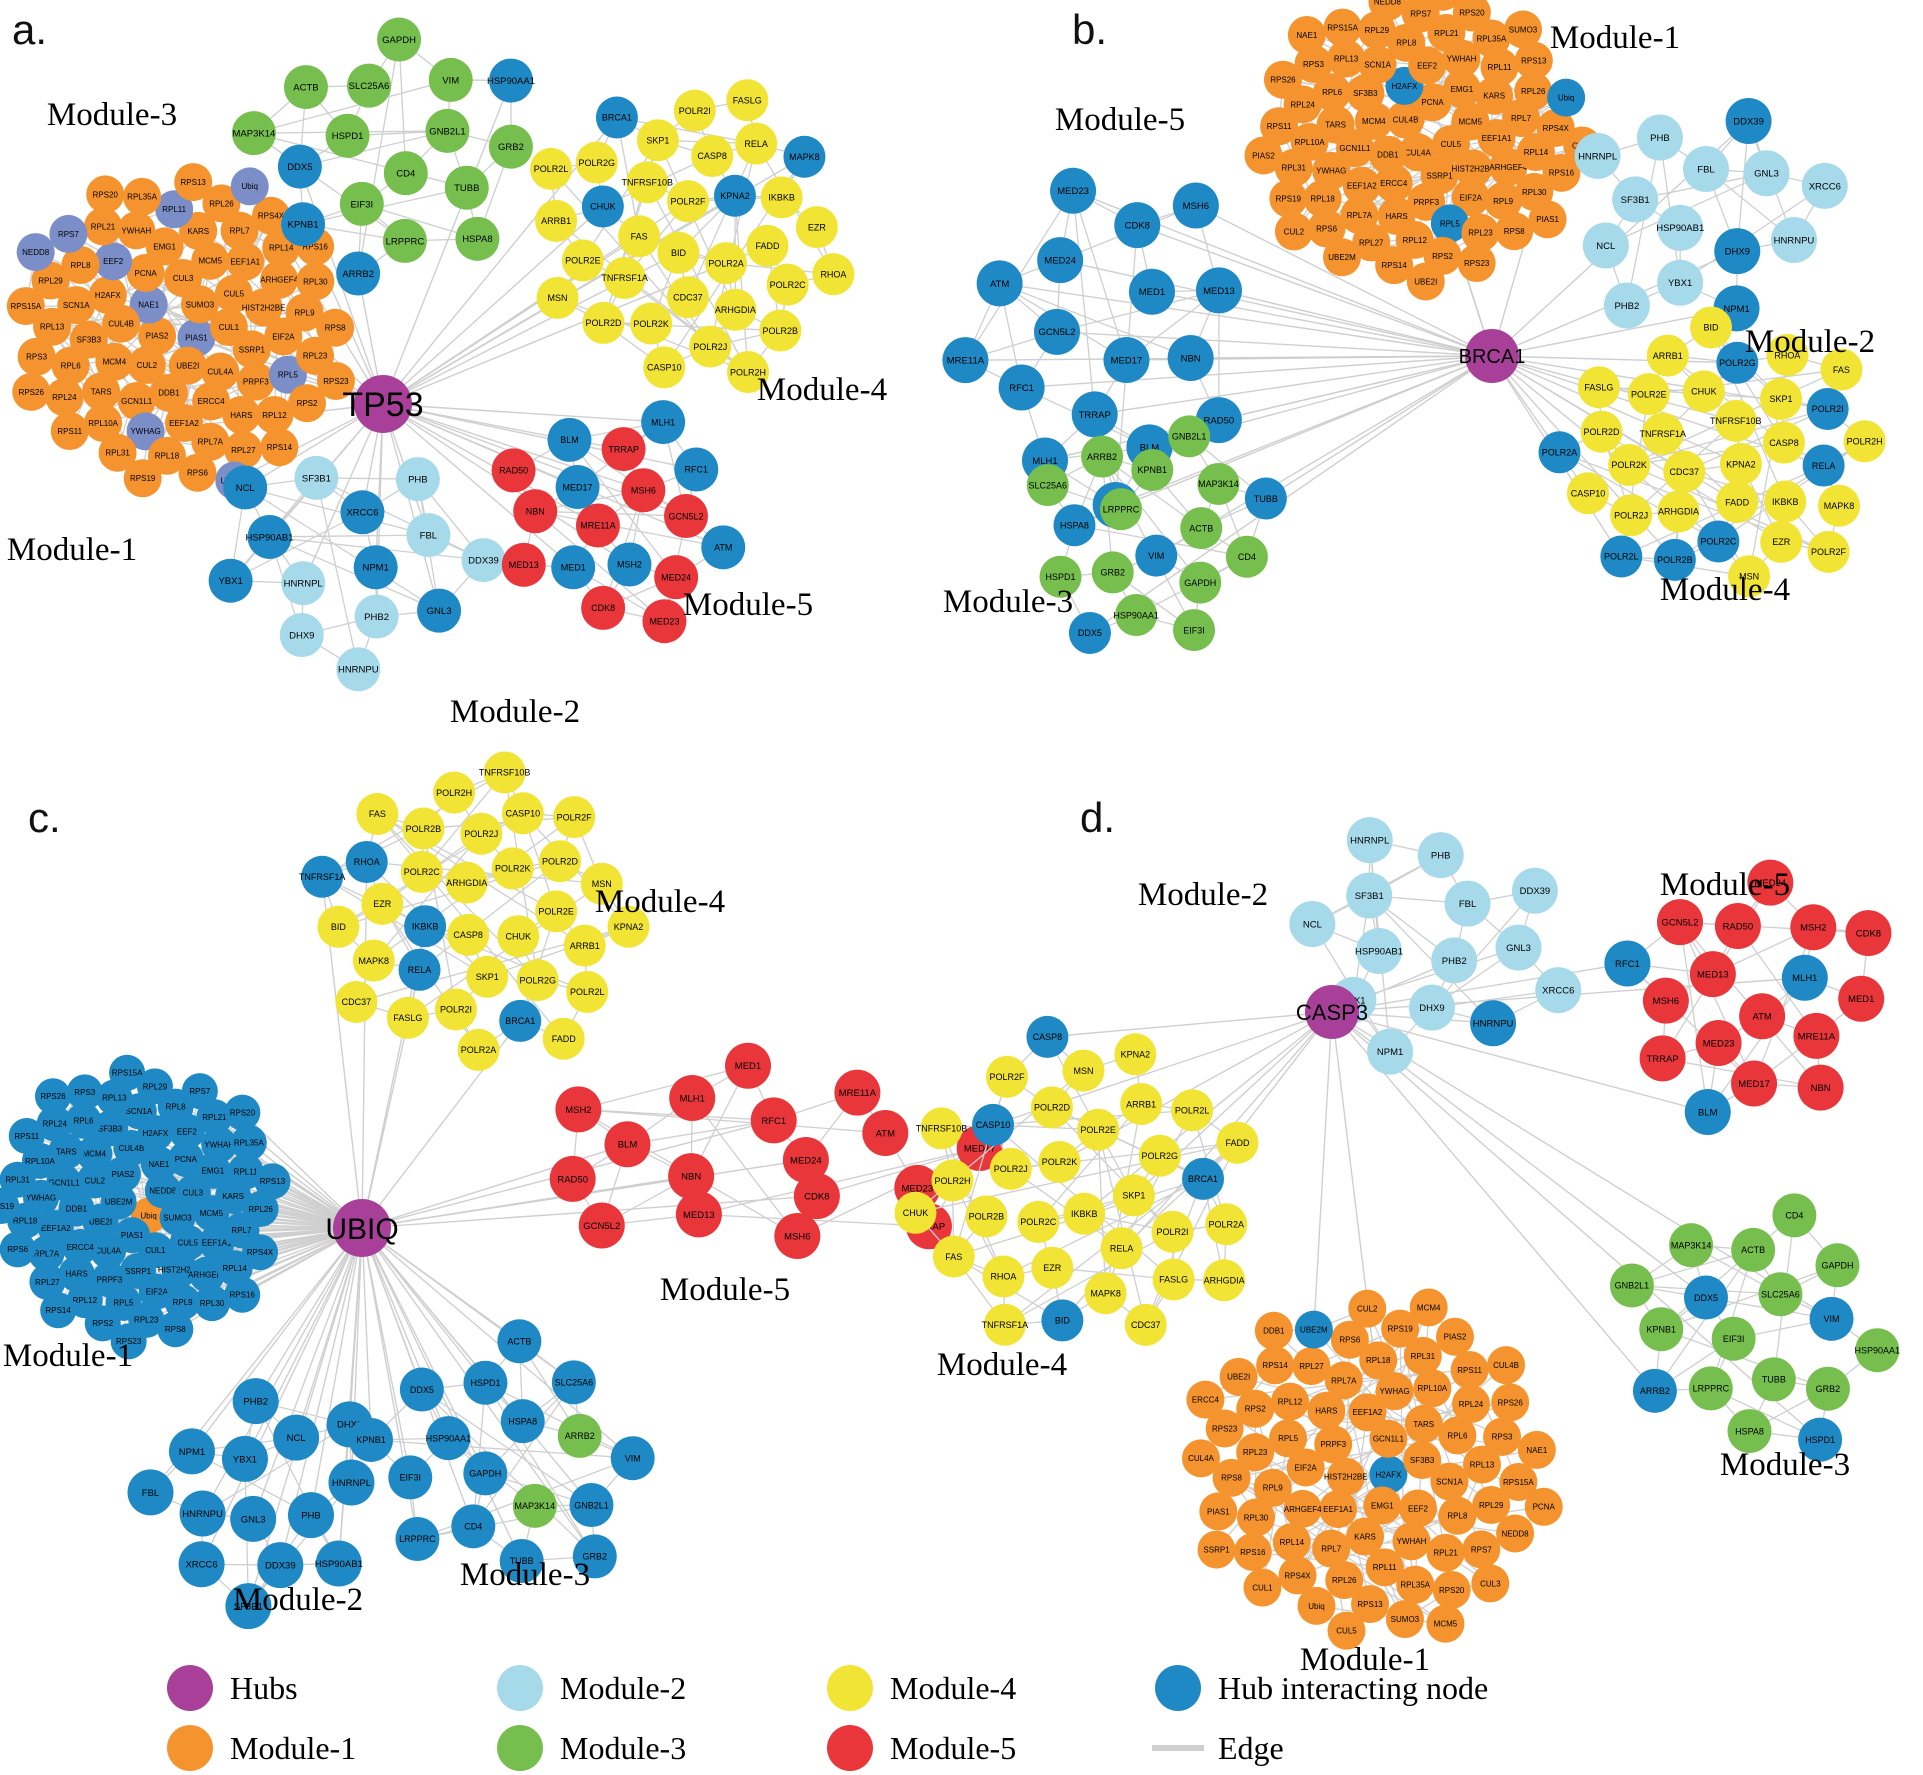  What do you see at coordinates (1665, 1000) in the screenshot?
I see `gene-node: MSH6` at bounding box center [1665, 1000].